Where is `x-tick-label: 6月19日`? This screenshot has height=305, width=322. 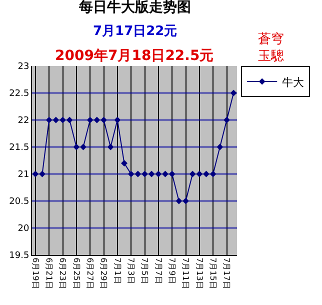 x-tick-label: 6月19日 is located at coordinates (35, 273).